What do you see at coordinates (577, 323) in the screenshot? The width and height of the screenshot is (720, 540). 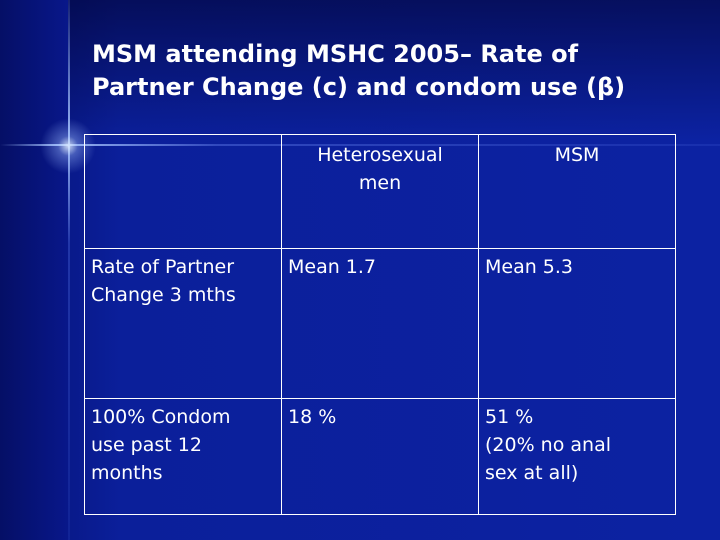 I see `cell-msm-partner-change: Mean 5.3` at bounding box center [577, 323].